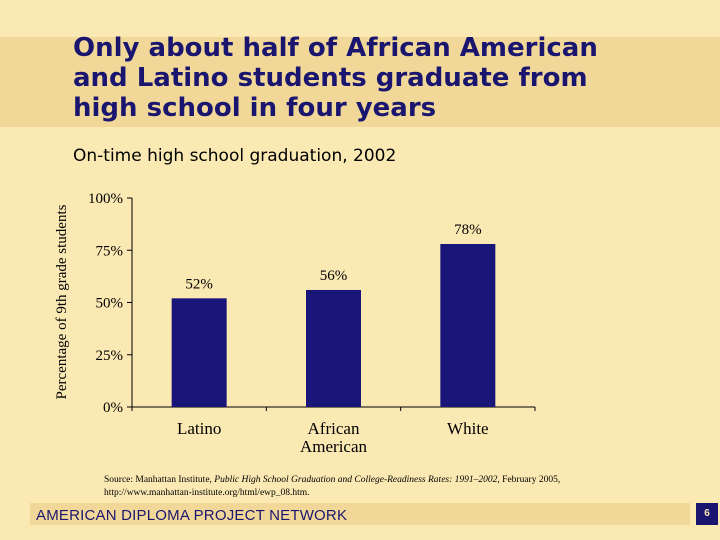 Image resolution: width=720 pixels, height=540 pixels. What do you see at coordinates (707, 514) in the screenshot?
I see `page-number: 6` at bounding box center [707, 514].